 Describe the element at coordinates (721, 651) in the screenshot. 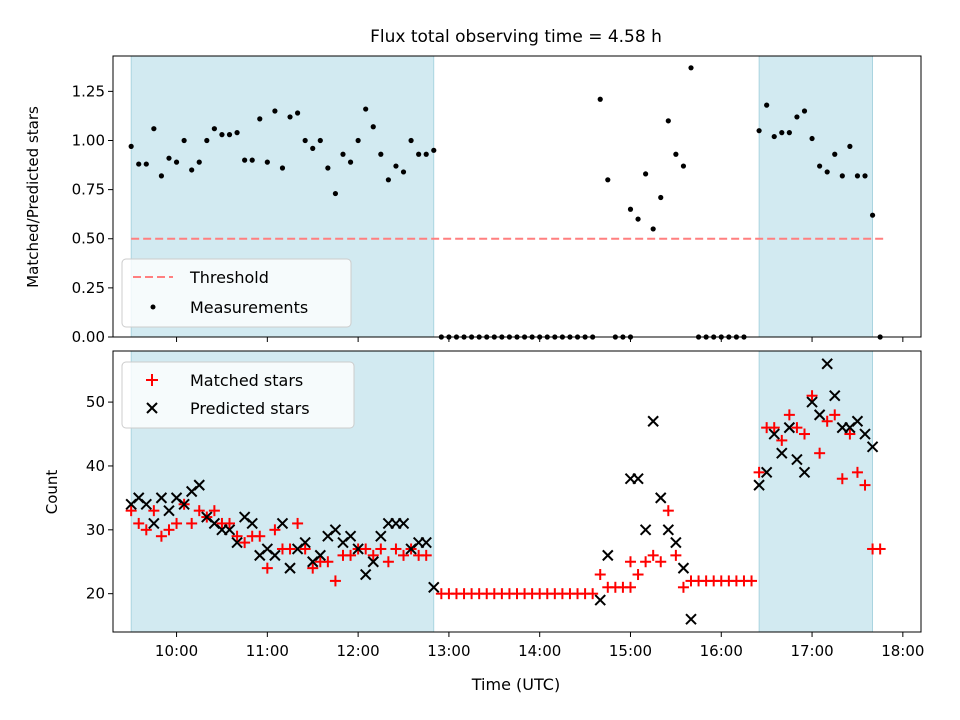

I see `x-tick-label: 16:00` at that location.